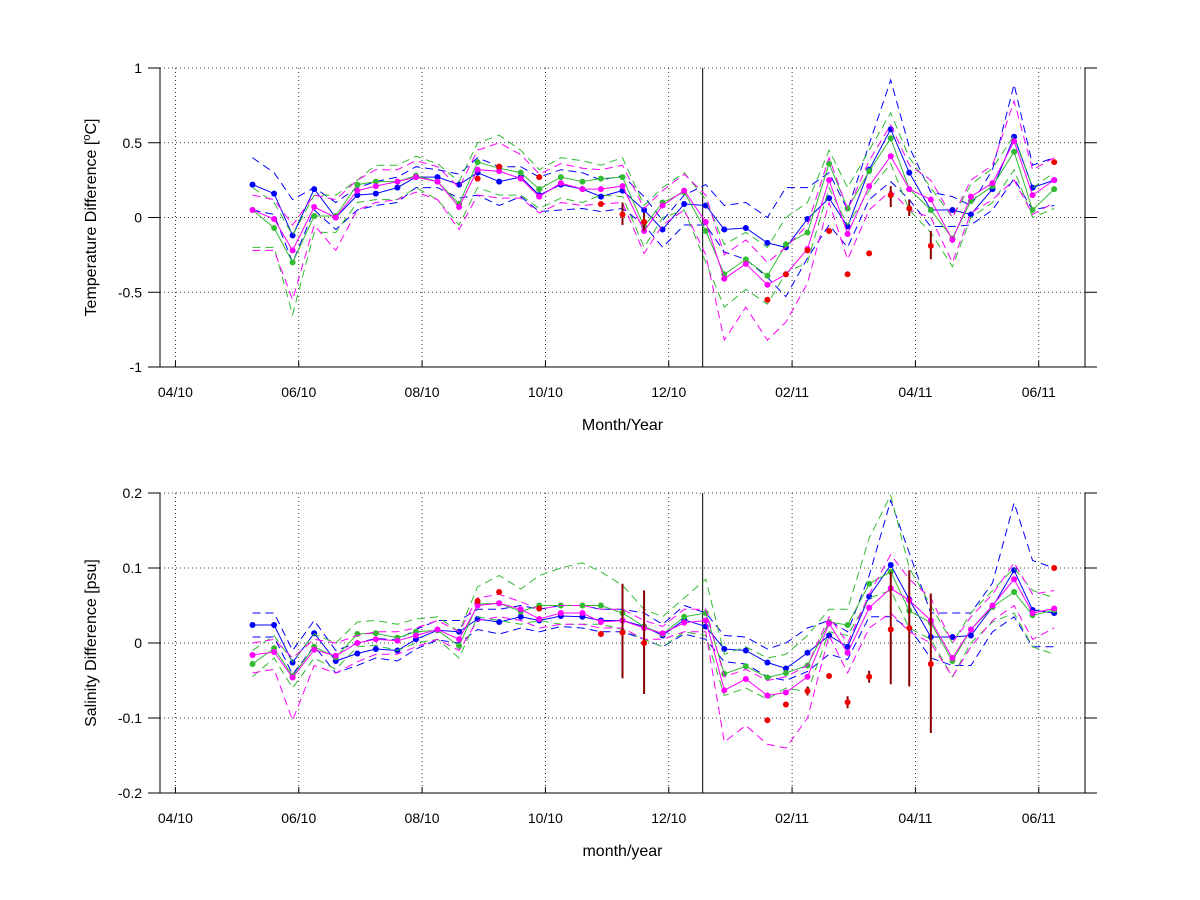  I want to click on y-tick-label: -0.2, so click(130, 793).